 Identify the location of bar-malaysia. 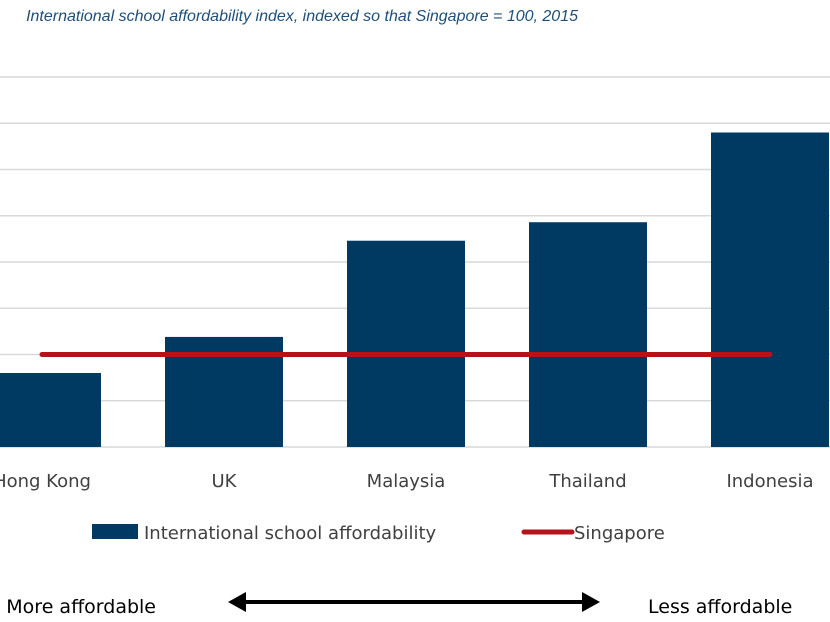
(406, 343).